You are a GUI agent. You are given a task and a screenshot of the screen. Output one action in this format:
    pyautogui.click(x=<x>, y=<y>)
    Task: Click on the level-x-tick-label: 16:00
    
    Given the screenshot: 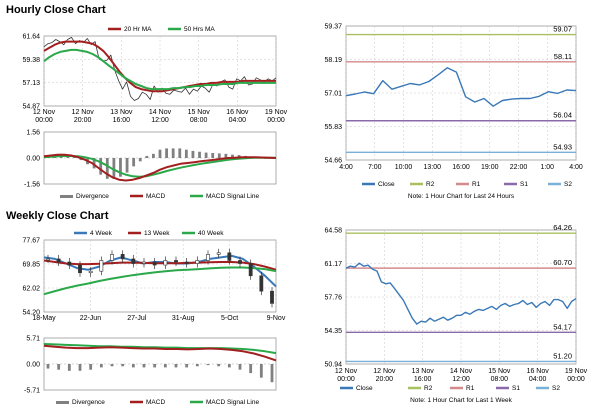 What is the action you would take?
    pyautogui.click(x=461, y=167)
    